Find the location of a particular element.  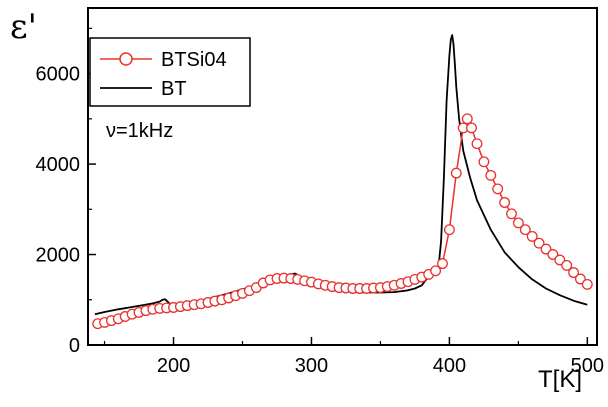

legend-marker-btsi04 is located at coordinates (126, 59).